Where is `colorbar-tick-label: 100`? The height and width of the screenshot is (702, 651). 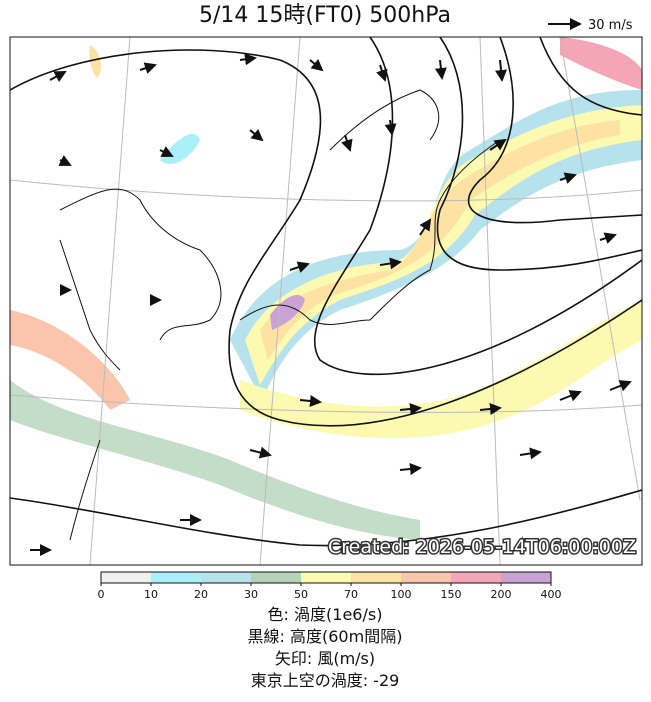
colorbar-tick-label: 100 is located at coordinates (401, 594).